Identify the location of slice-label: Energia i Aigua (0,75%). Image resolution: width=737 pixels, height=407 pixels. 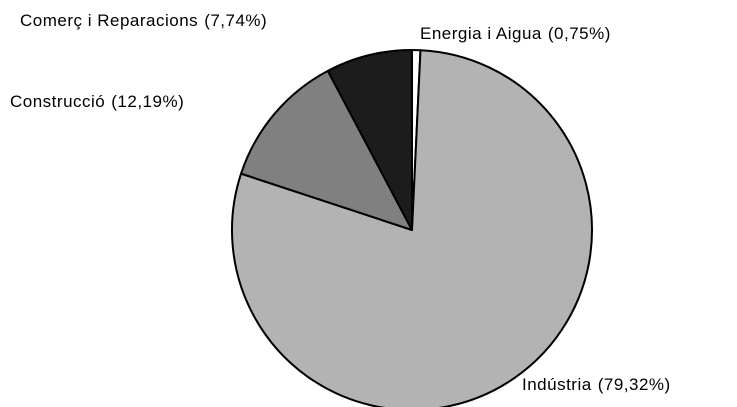
(515, 33).